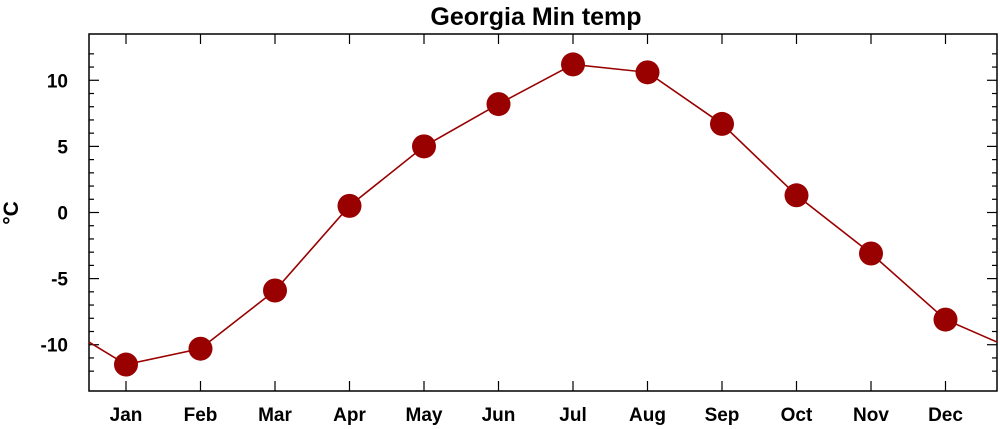 The height and width of the screenshot is (429, 1000). What do you see at coordinates (796, 195) in the screenshot?
I see `data-point-oct` at bounding box center [796, 195].